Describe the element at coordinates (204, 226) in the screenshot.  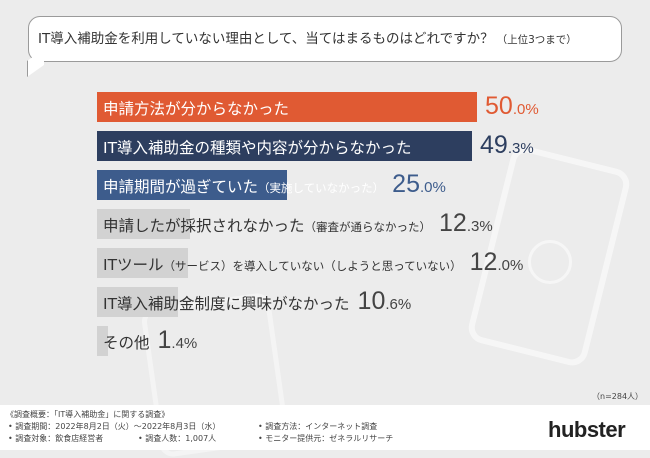
I see `bar-label-main: 申請したが採択されなかった` at that location.